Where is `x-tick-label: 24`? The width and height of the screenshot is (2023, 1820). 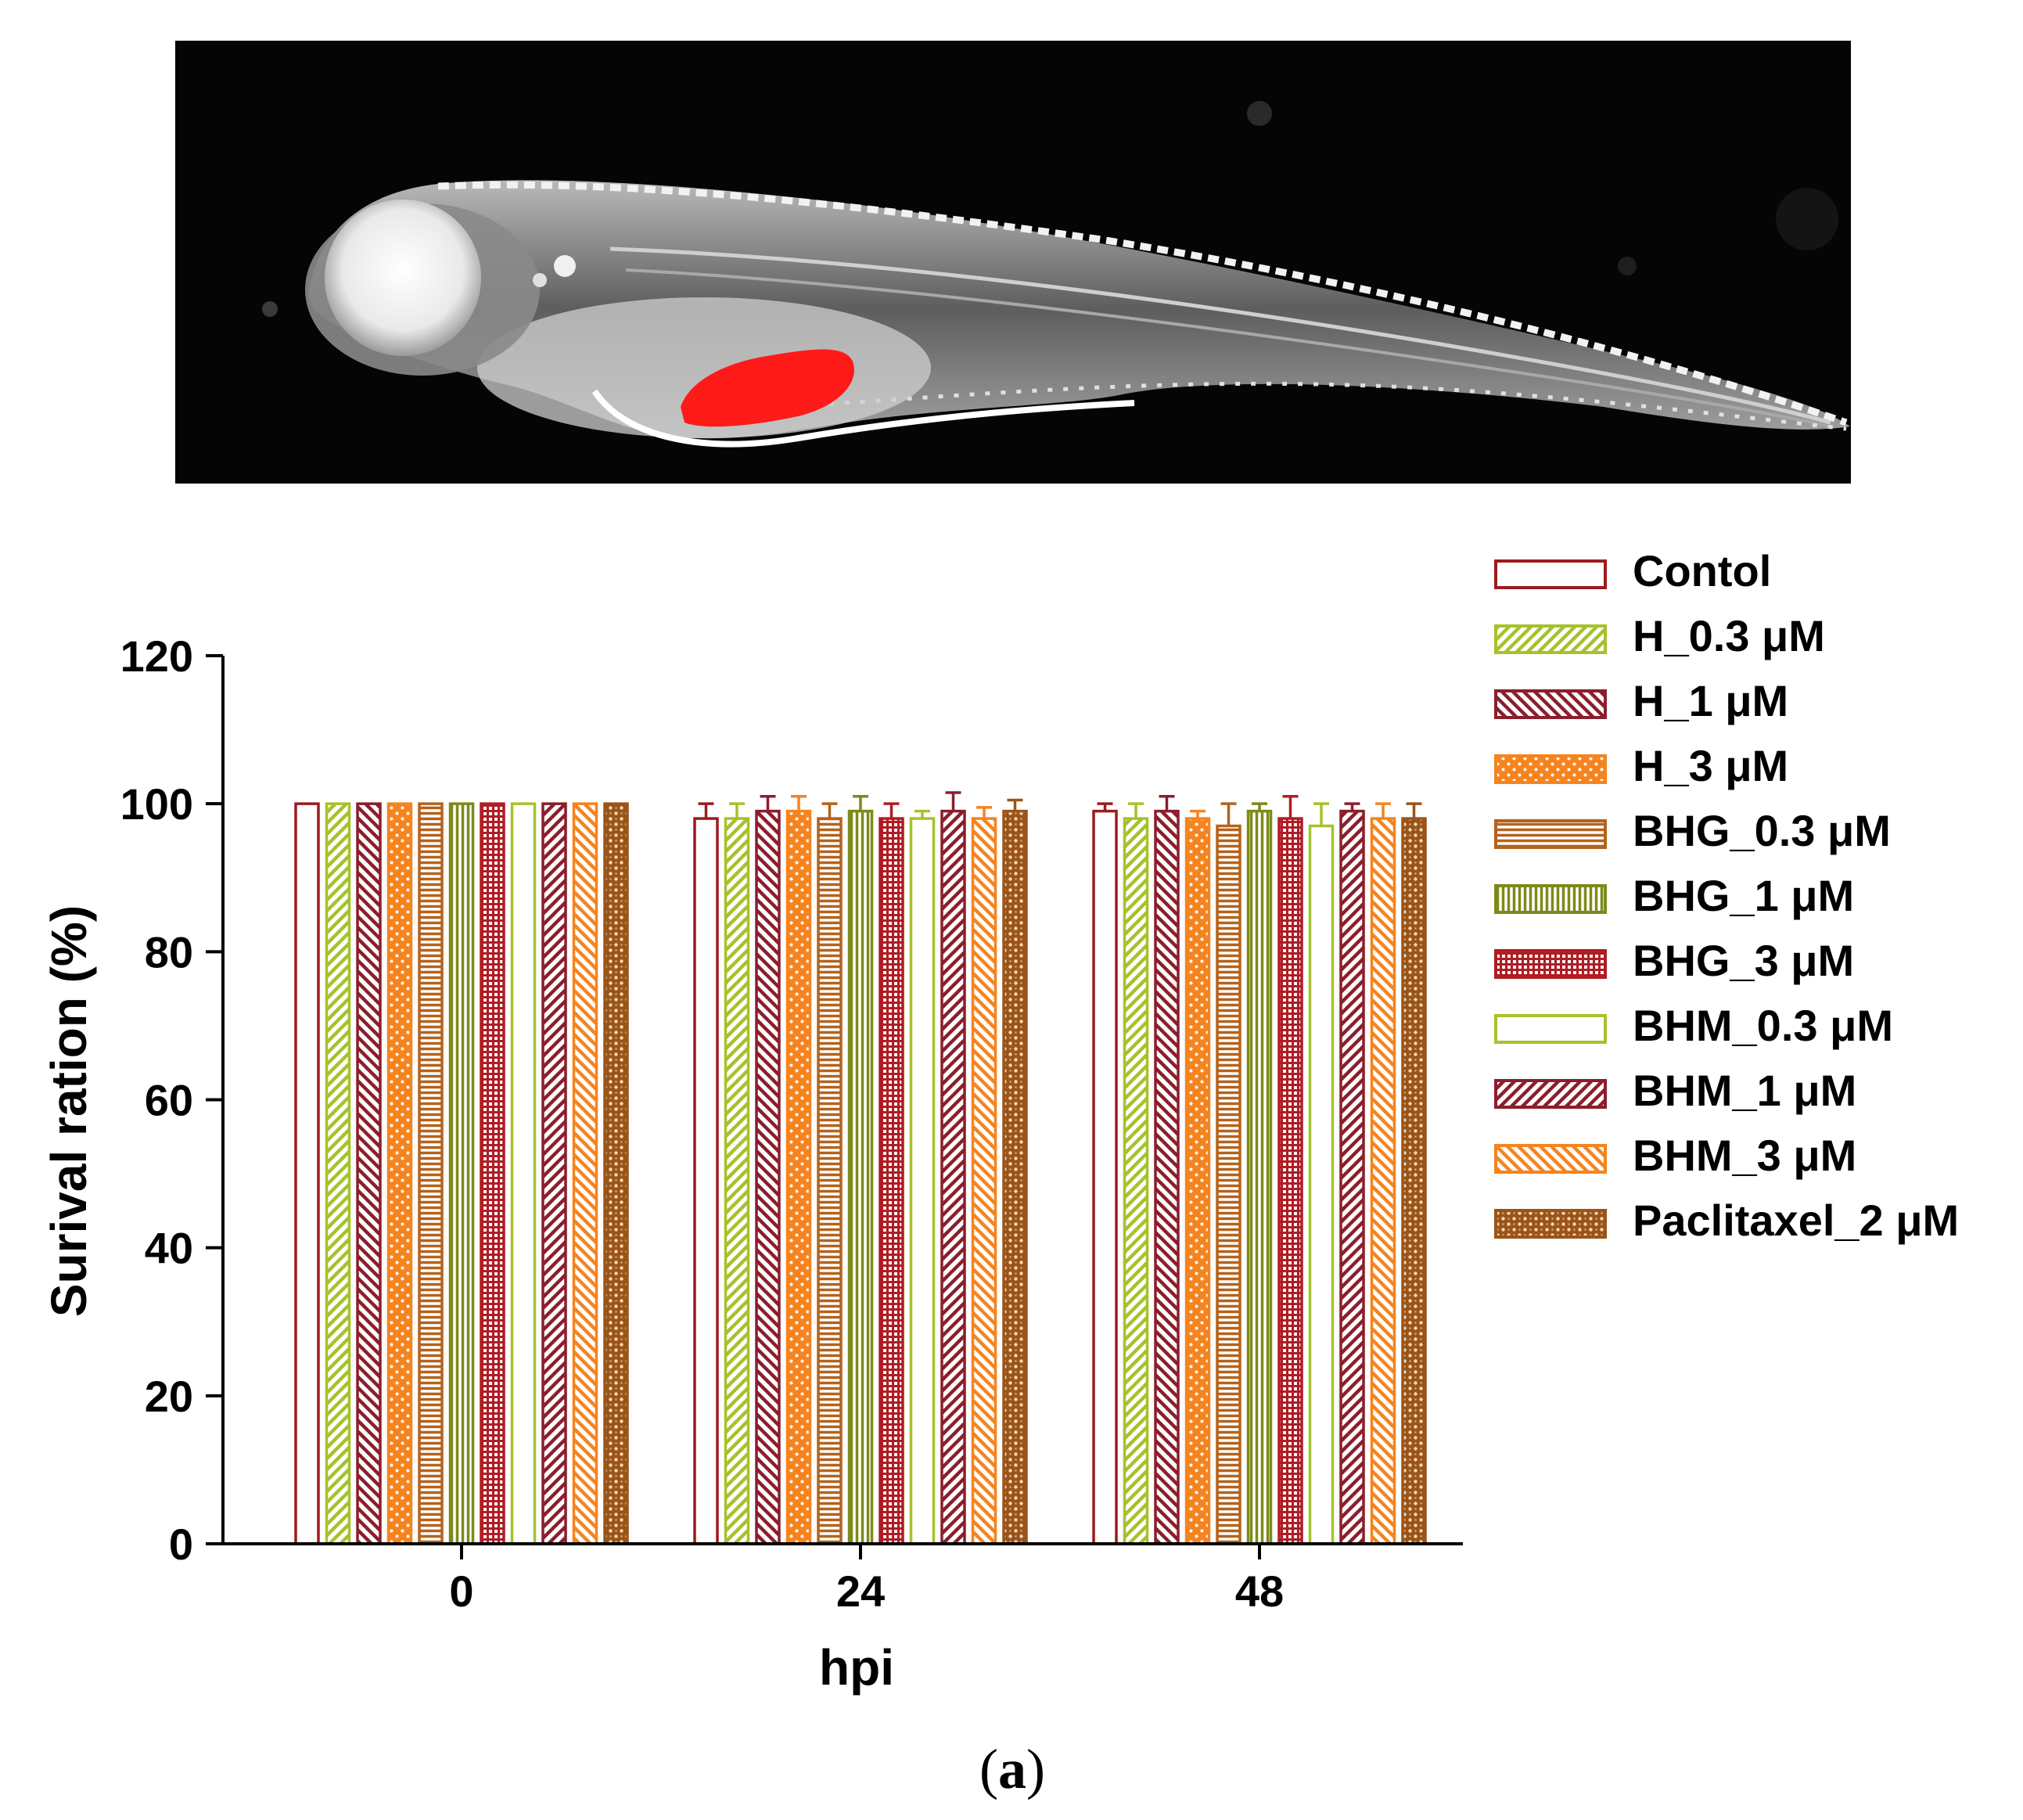
x-tick-label: 24 is located at coordinates (860, 1591).